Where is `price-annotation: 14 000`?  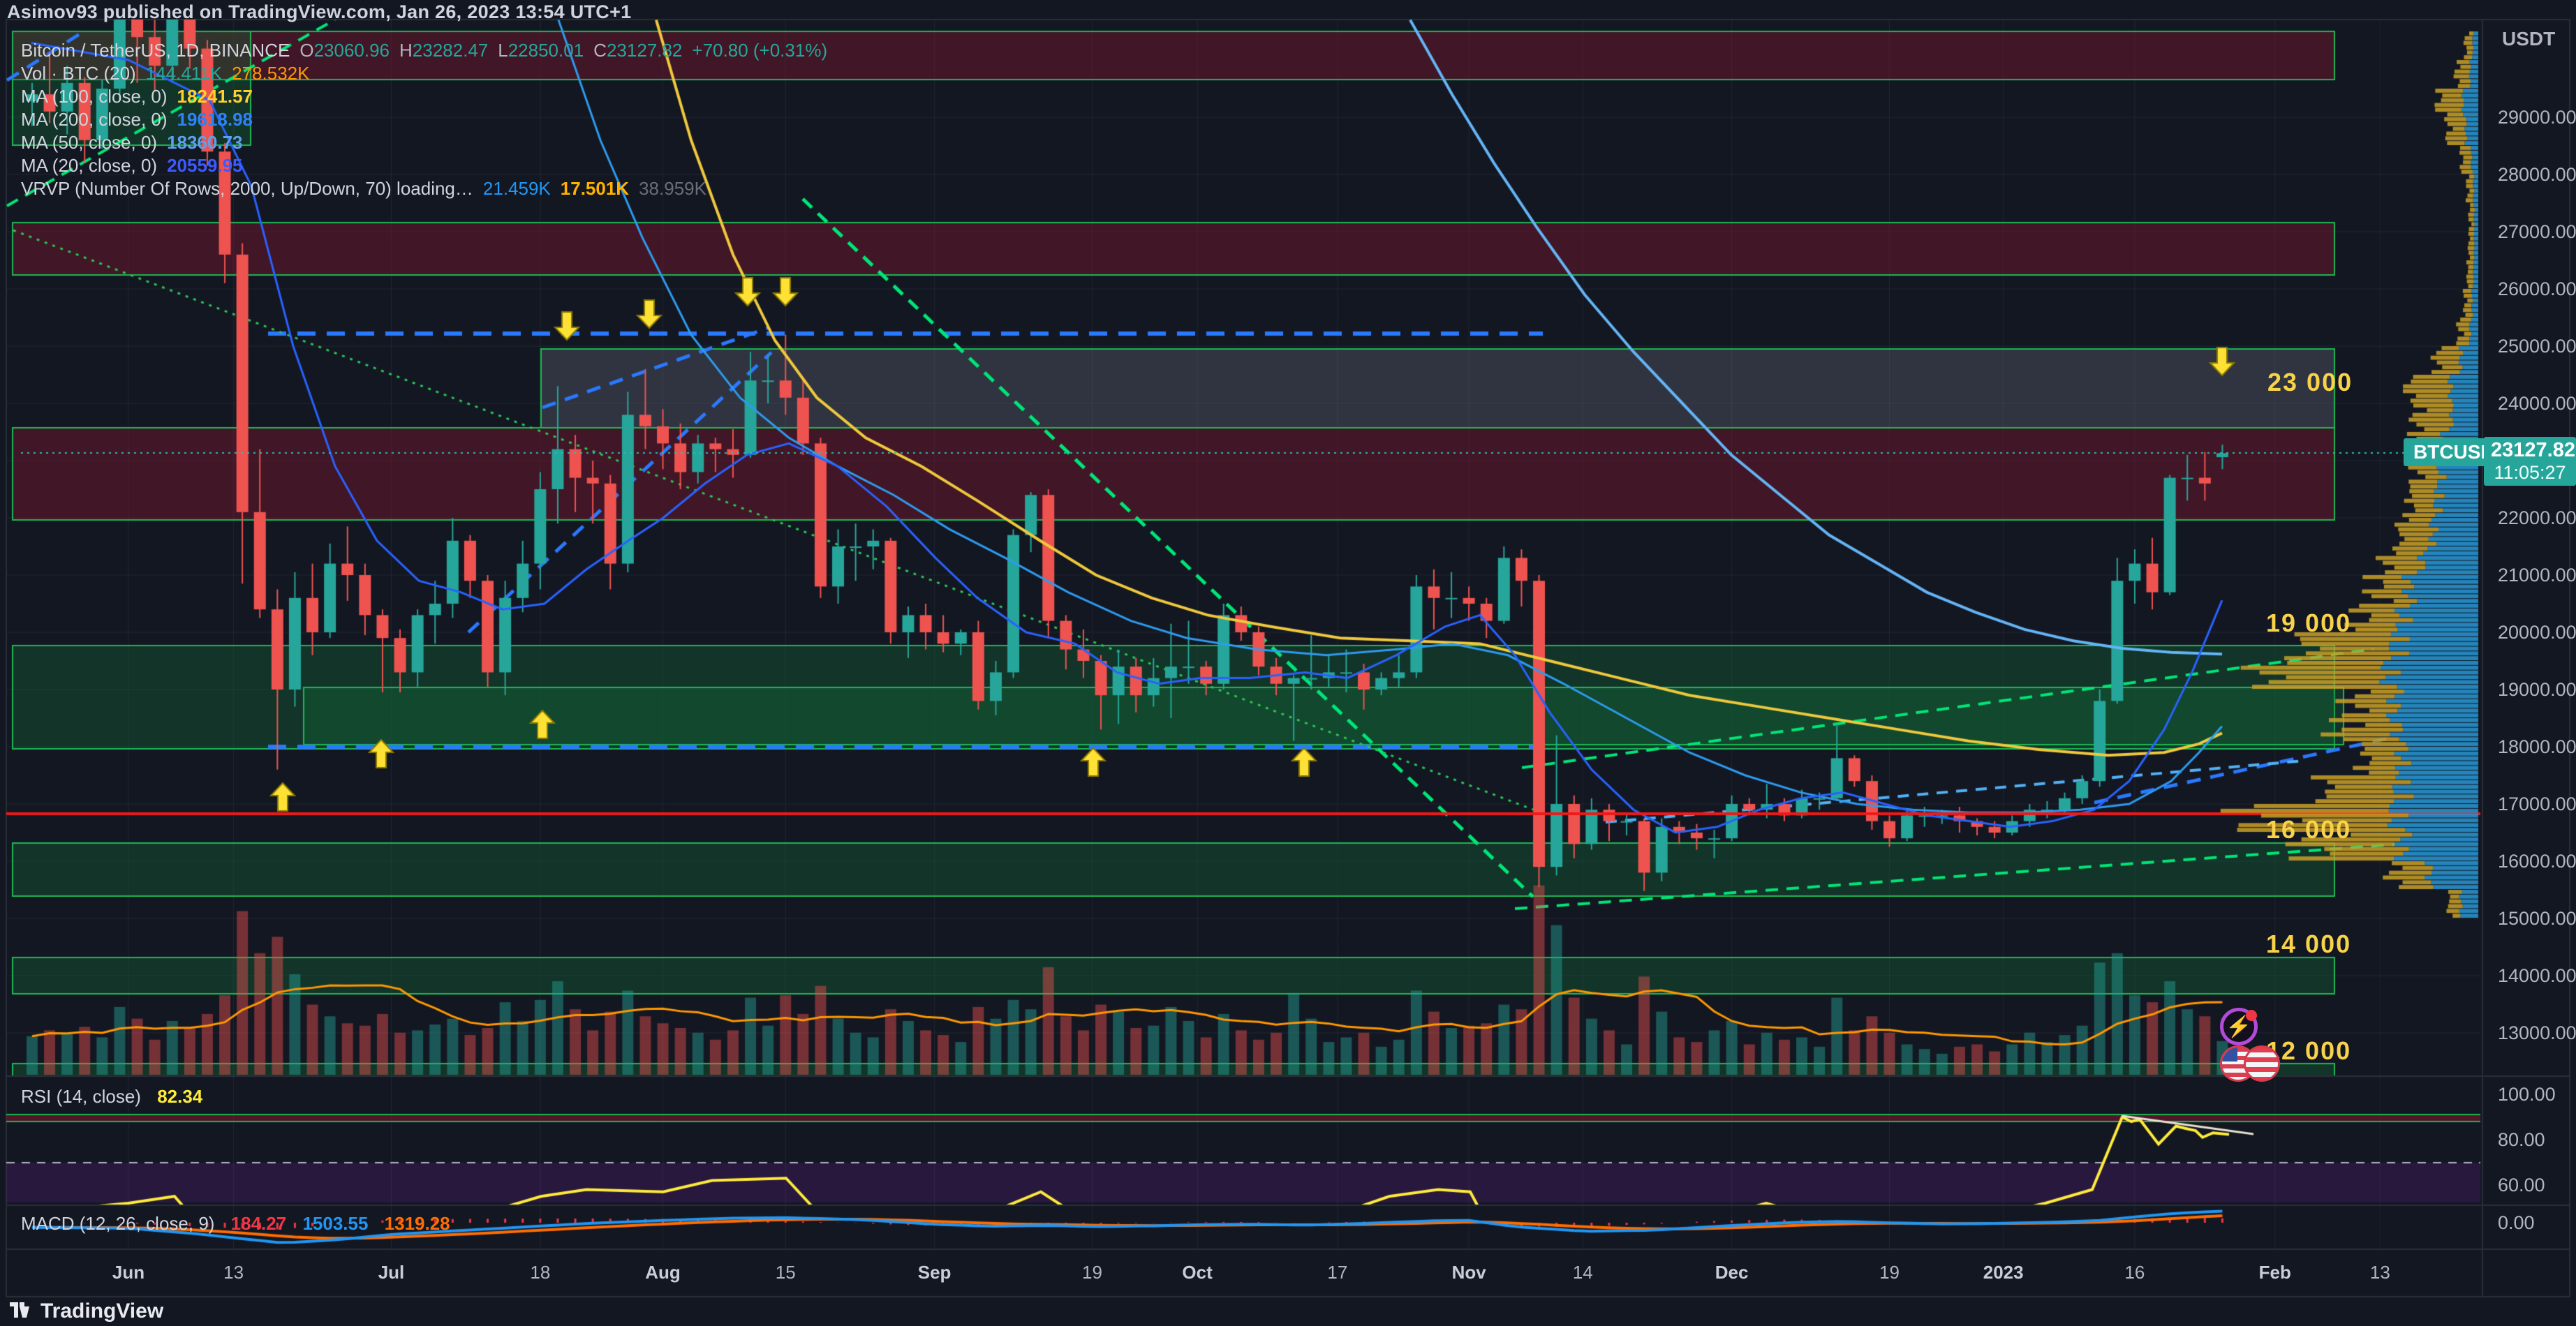
price-annotation: 14 000 is located at coordinates (2309, 944).